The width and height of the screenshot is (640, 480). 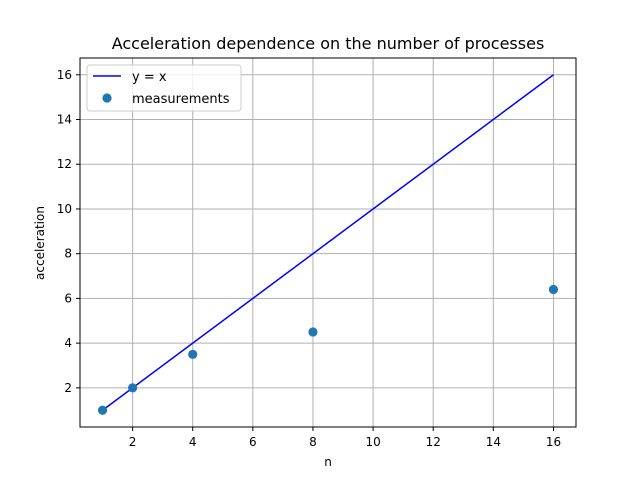 What do you see at coordinates (68, 388) in the screenshot?
I see `y-tick-label: 2` at bounding box center [68, 388].